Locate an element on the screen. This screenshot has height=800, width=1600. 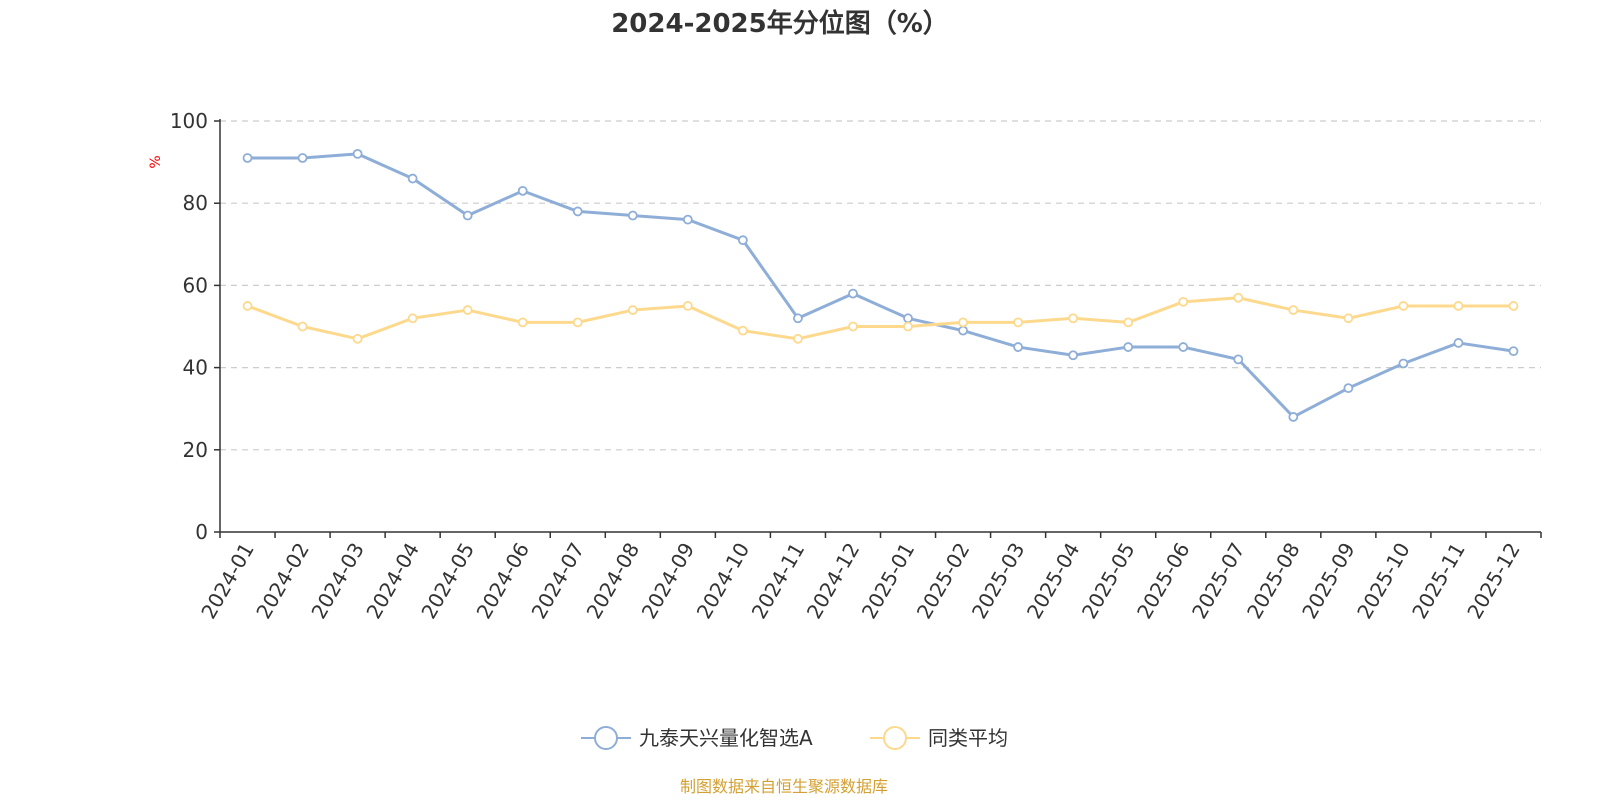
legend-item-2: 同类平均 is located at coordinates (939, 738).